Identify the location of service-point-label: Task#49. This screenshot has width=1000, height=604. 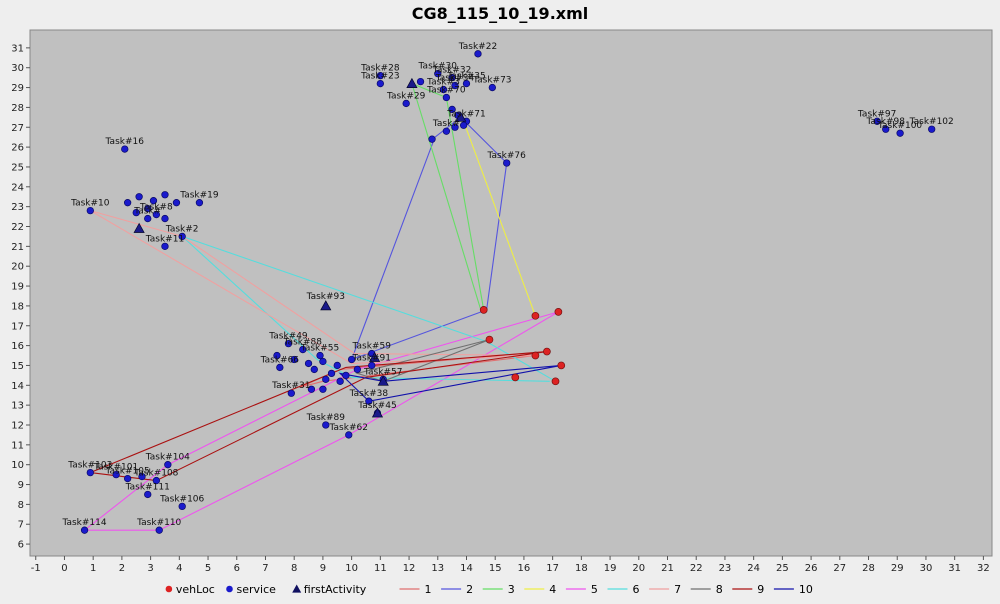
(288, 337).